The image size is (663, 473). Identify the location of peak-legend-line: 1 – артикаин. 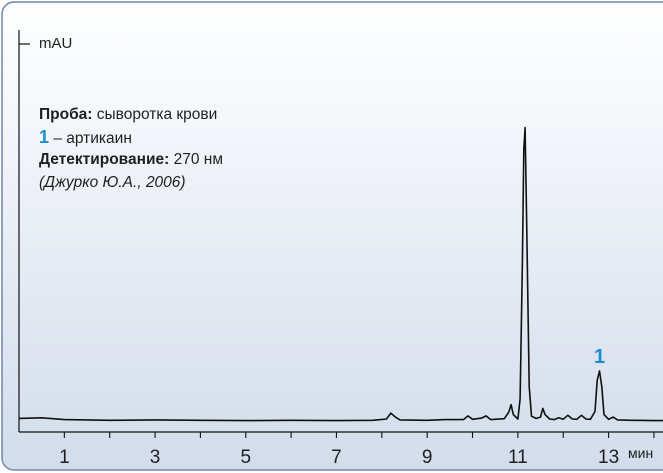
(85, 138).